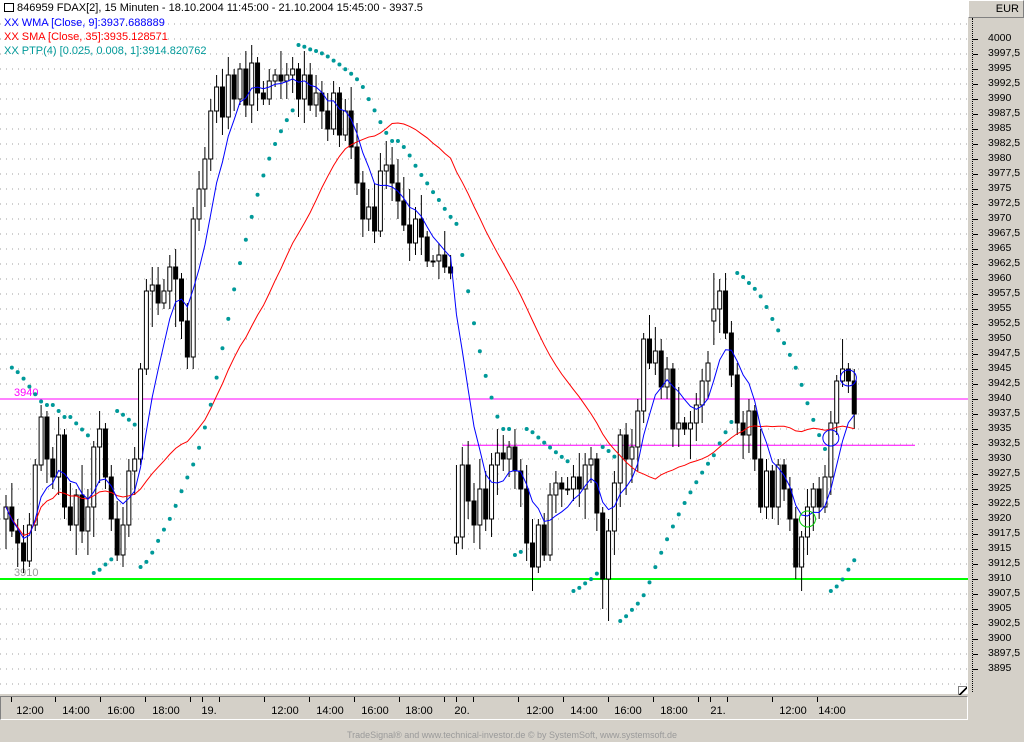 The height and width of the screenshot is (742, 1024). Describe the element at coordinates (1004, 623) in the screenshot. I see `y-tick-label: 3902,5` at that location.